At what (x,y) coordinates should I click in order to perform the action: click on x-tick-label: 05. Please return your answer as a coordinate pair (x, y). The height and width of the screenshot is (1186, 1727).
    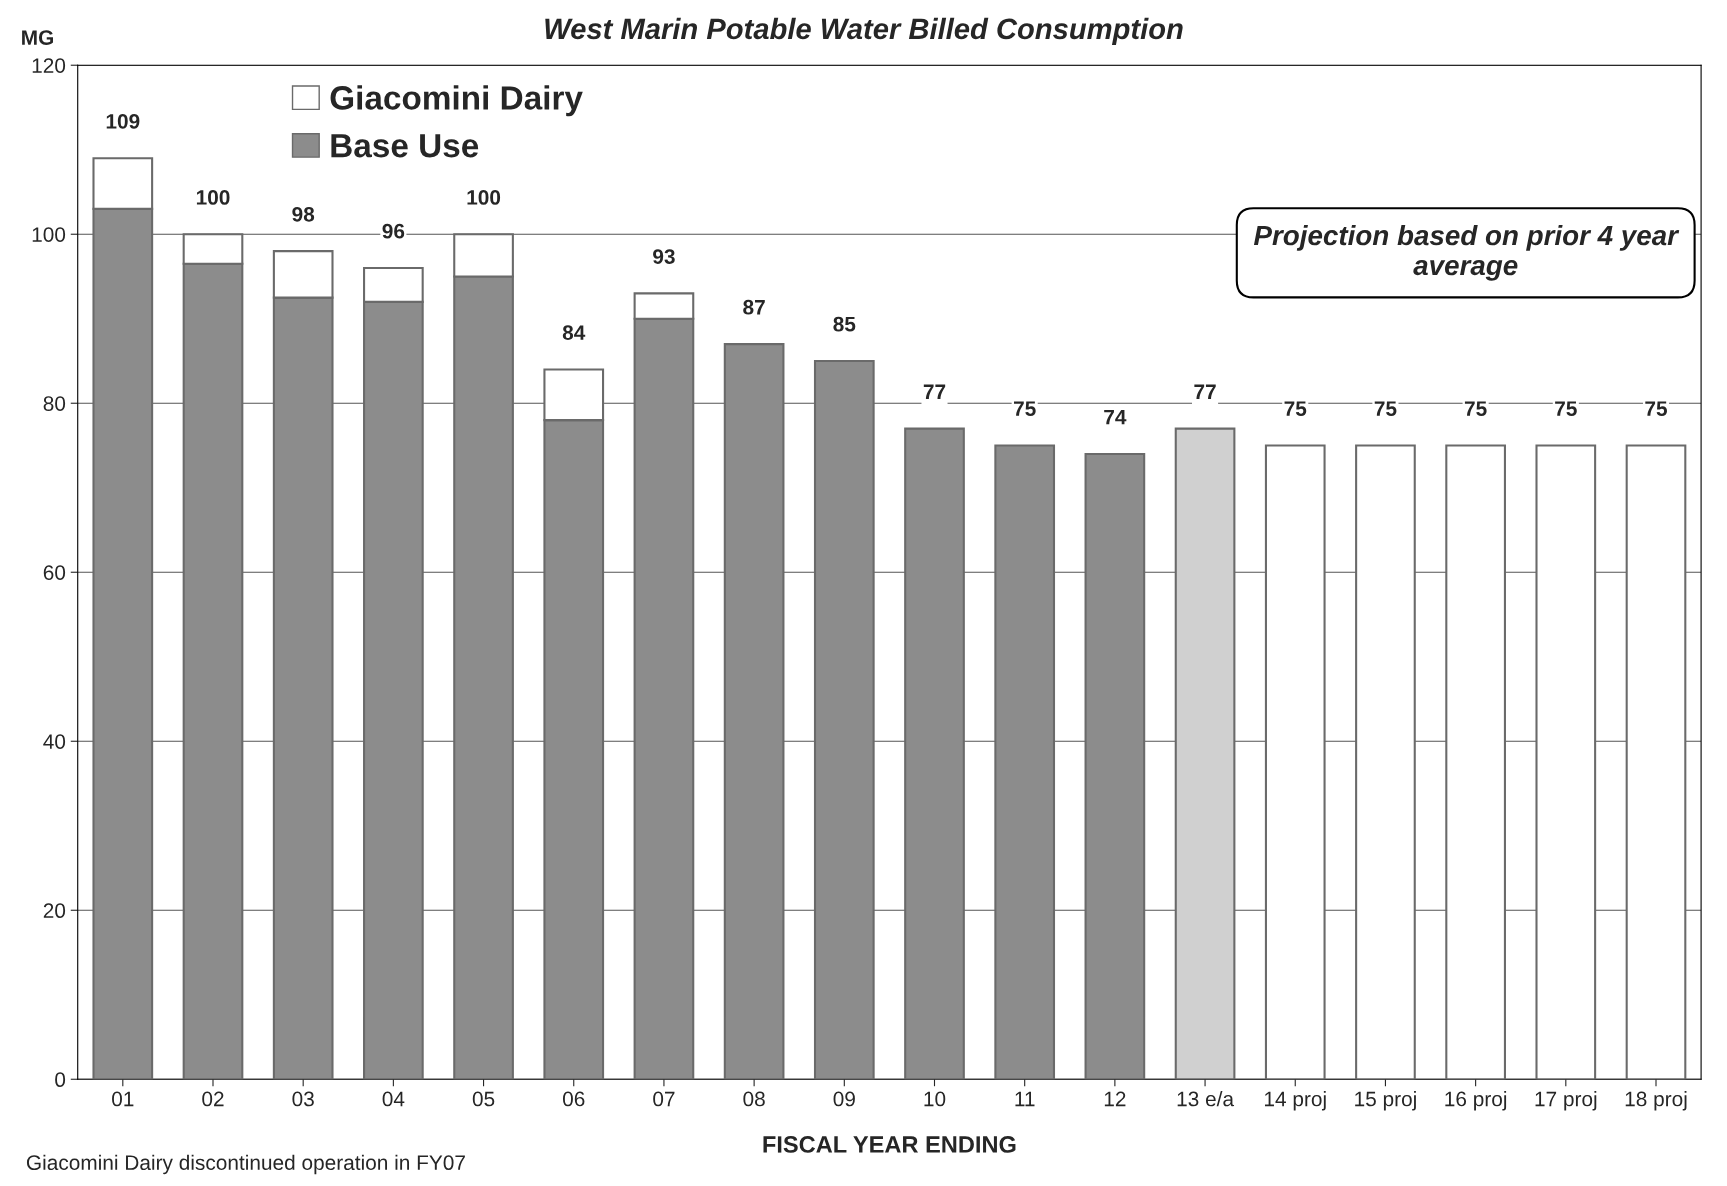
    Looking at the image, I should click on (483, 1099).